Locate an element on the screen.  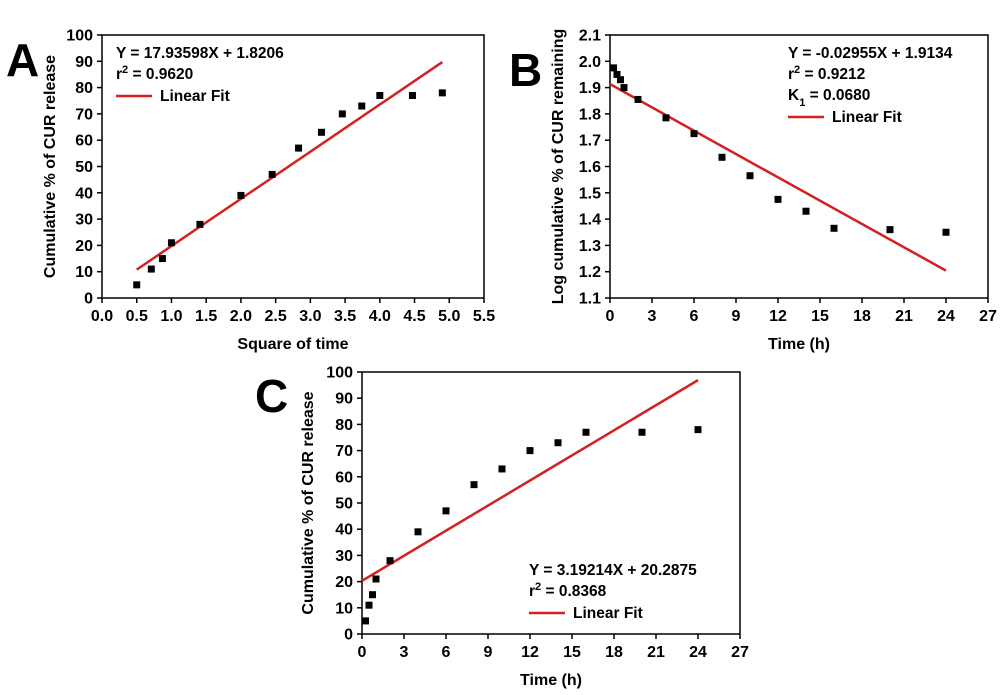
y-tick-label: 100 is located at coordinates (79, 36).